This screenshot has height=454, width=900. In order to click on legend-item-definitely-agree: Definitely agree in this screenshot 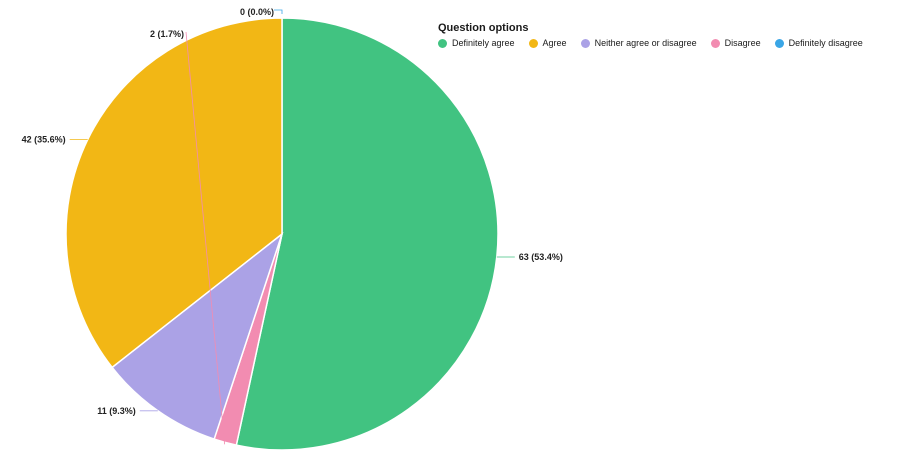, I will do `click(476, 43)`.